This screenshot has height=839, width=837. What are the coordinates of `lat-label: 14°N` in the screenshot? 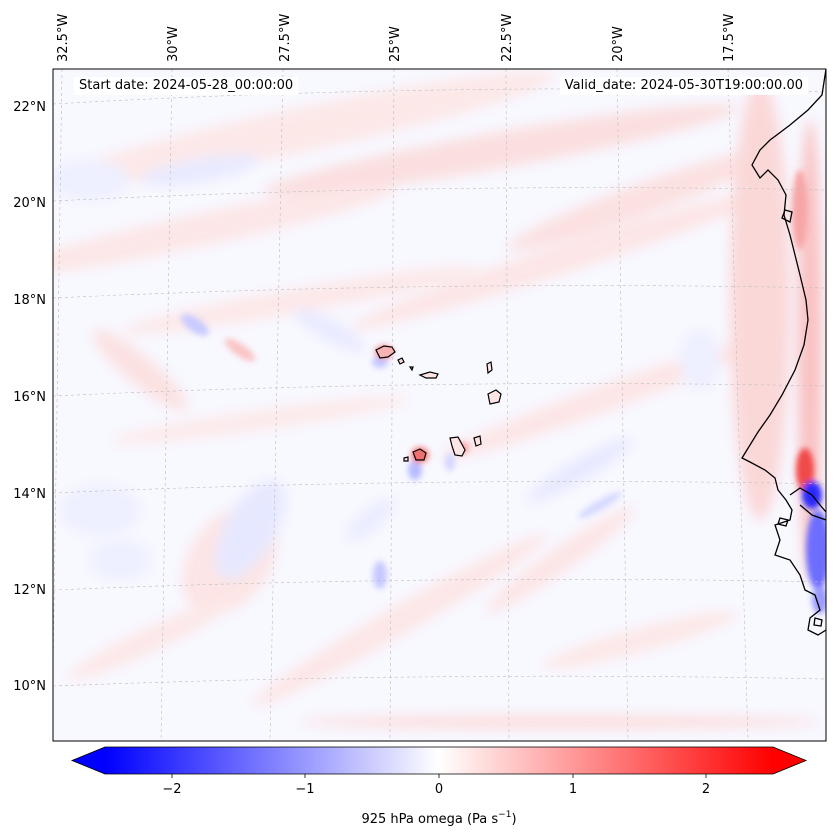 It's located at (29, 494).